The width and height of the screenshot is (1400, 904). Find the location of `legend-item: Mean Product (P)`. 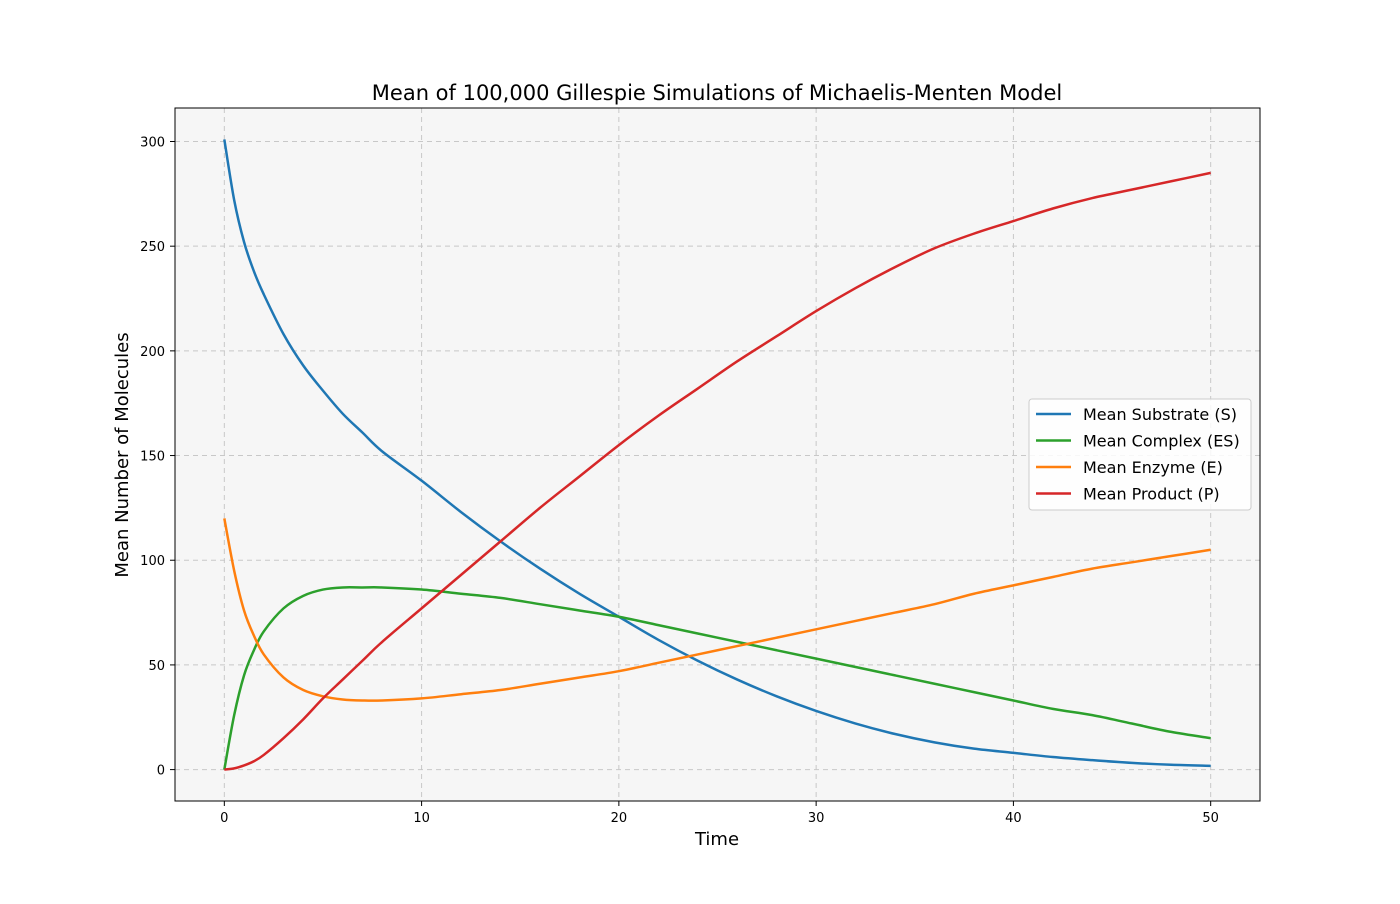

legend-item: Mean Product (P) is located at coordinates (1128, 494).